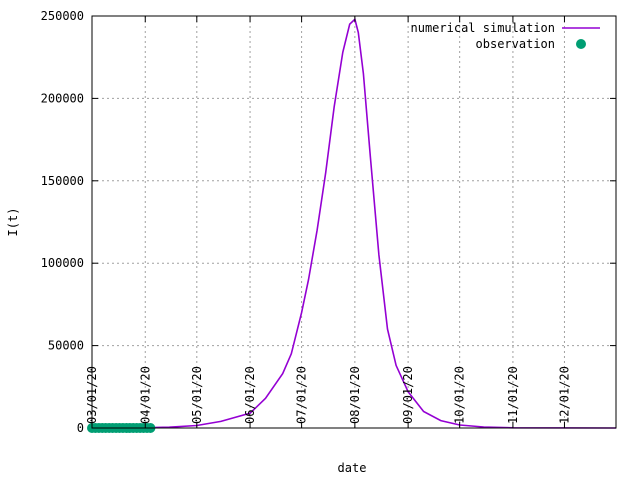  Describe the element at coordinates (505, 36) in the screenshot. I see `legend: numerical simulation observation` at that location.